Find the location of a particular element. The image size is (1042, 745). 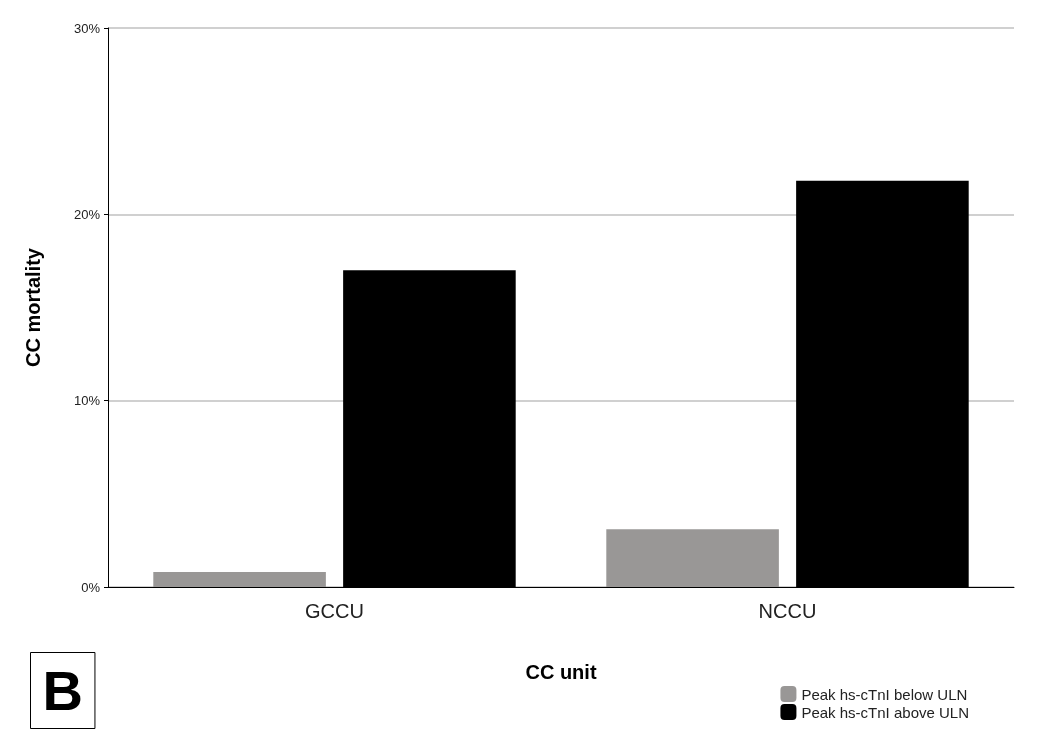

text: B is located at coordinates (62, 690).